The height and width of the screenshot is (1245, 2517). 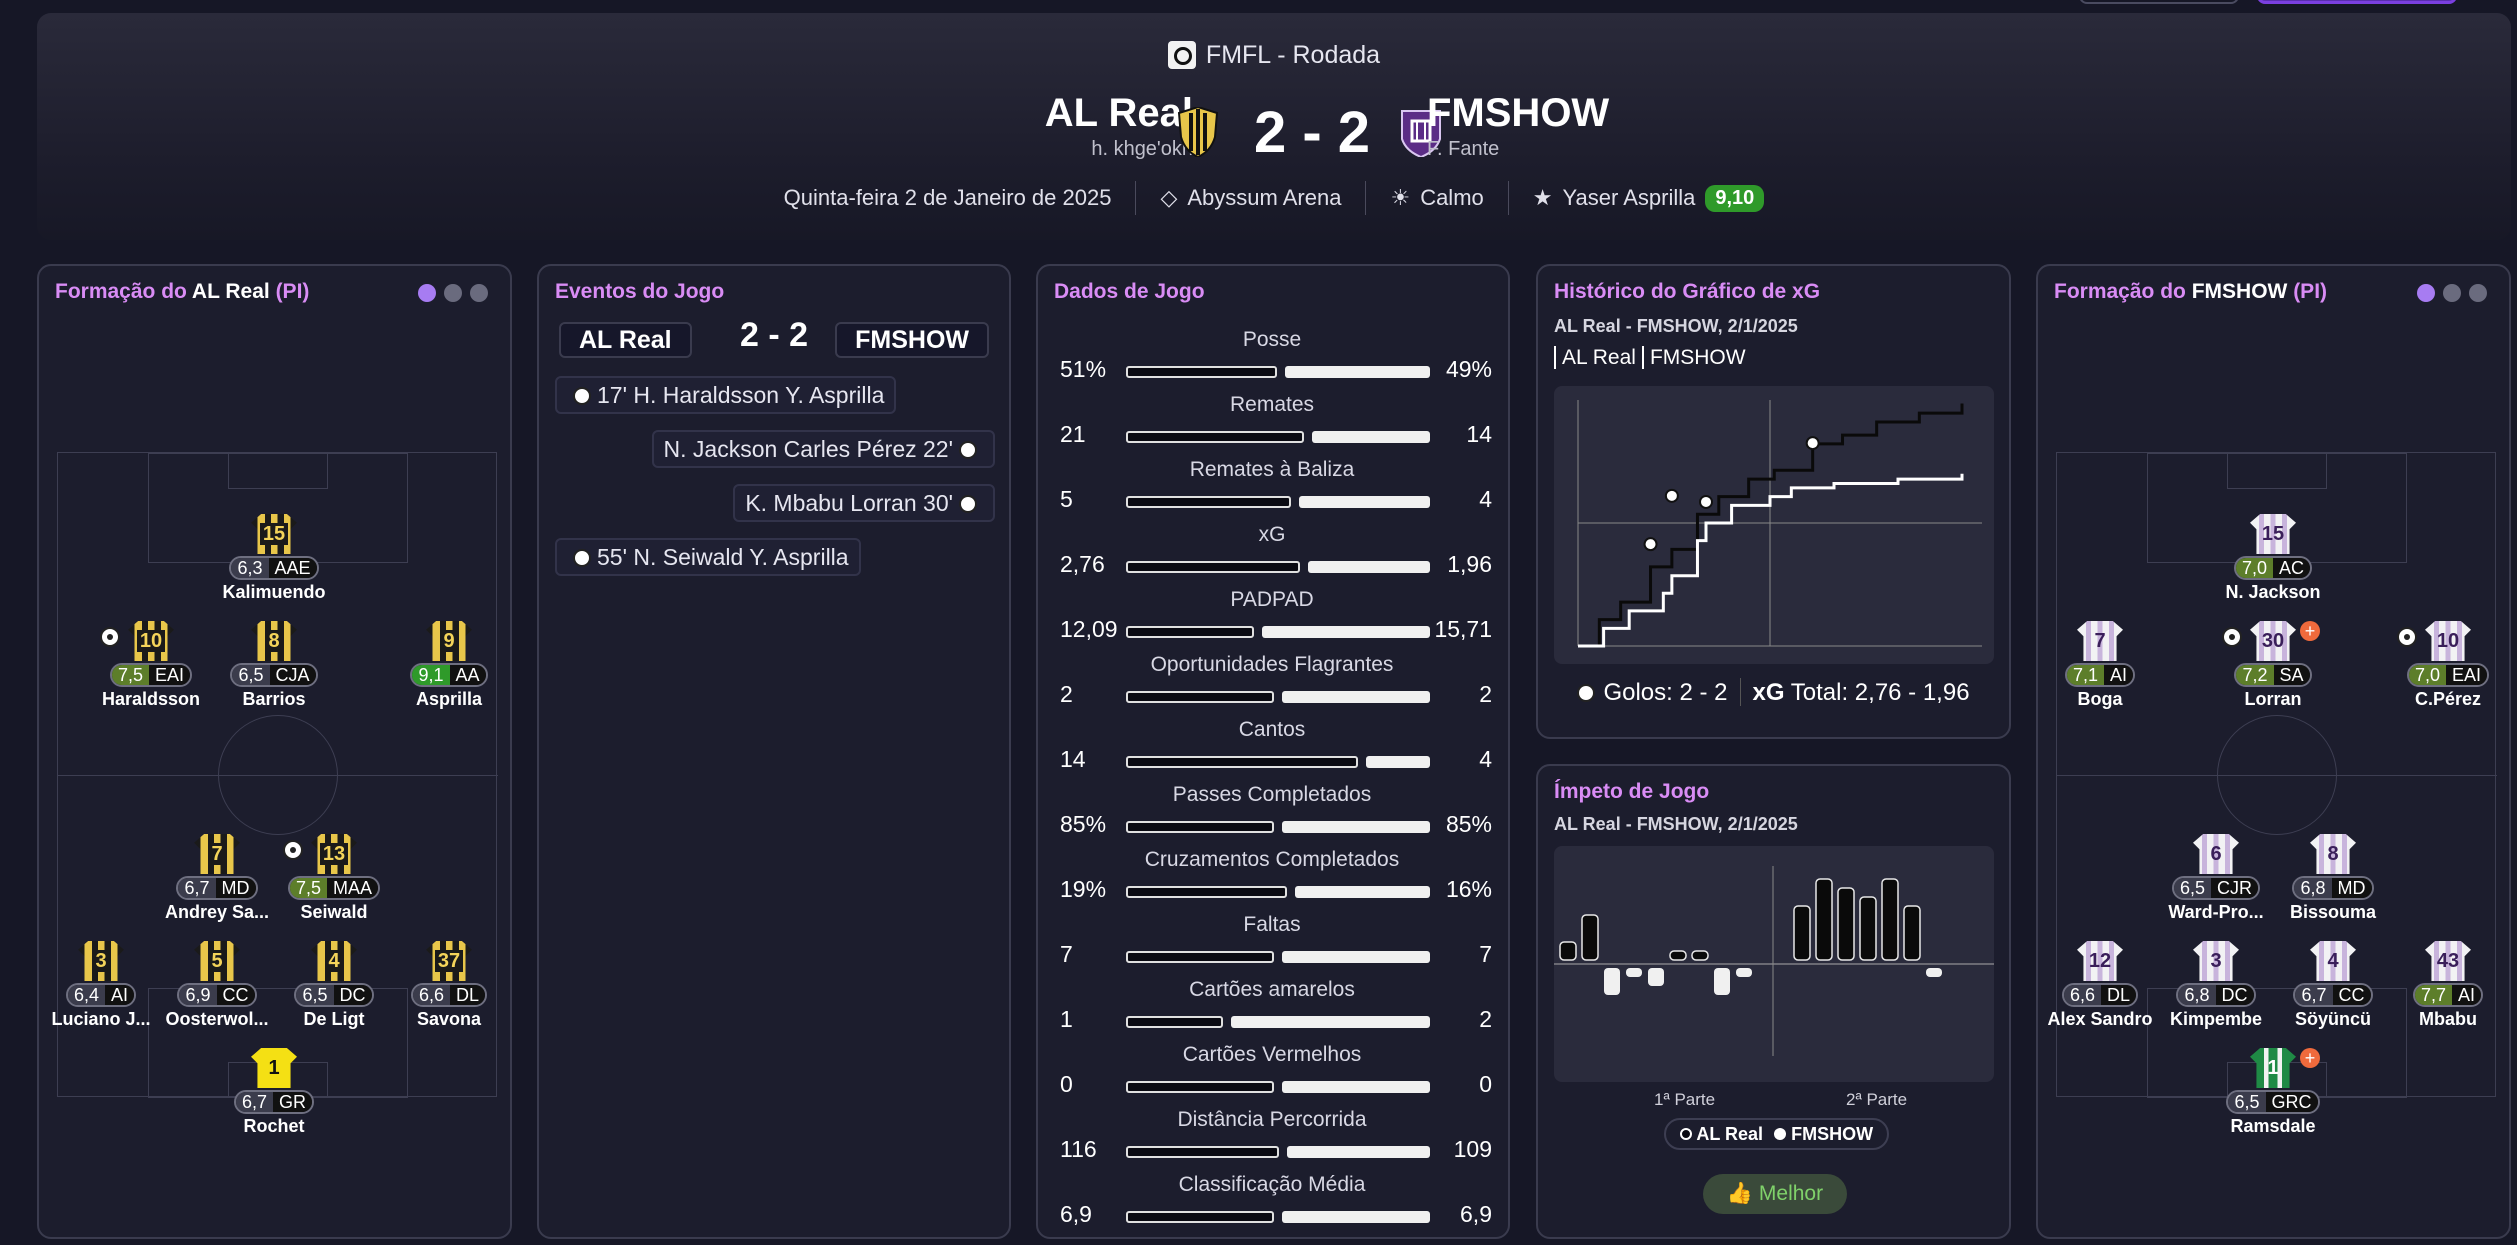 What do you see at coordinates (250, 568) in the screenshot?
I see `player-rating: 6,3` at bounding box center [250, 568].